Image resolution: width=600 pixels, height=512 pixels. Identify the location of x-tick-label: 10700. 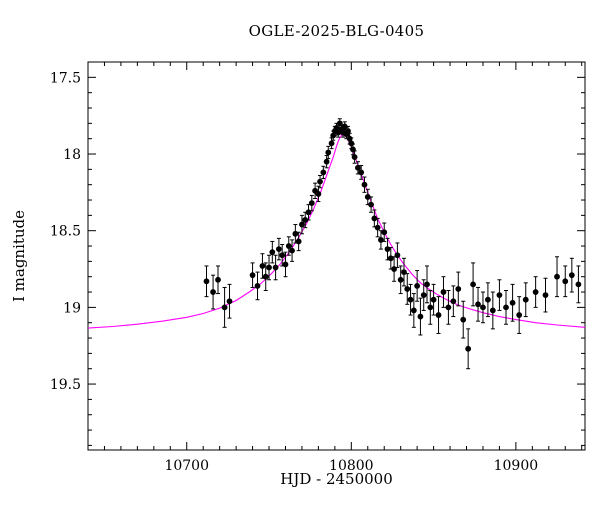
(186, 466).